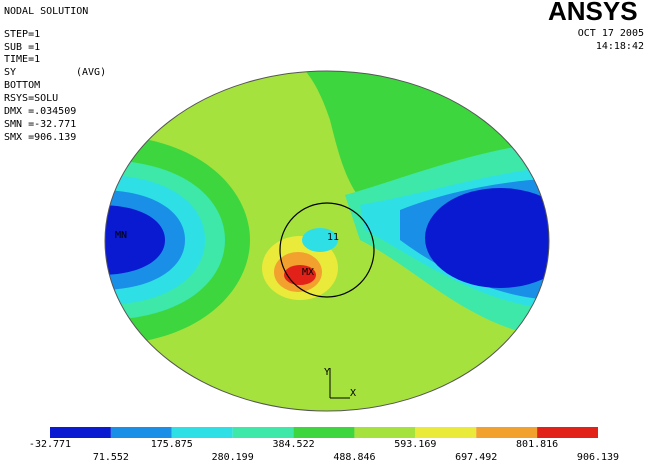 This screenshot has width=652, height=465. Describe the element at coordinates (31, 98) in the screenshot. I see `info-line: RSYS=SOLU` at that location.